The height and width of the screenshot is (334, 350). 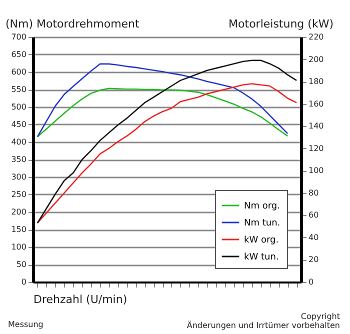 I want to click on y-tick-label: 450, so click(x=18, y=124).